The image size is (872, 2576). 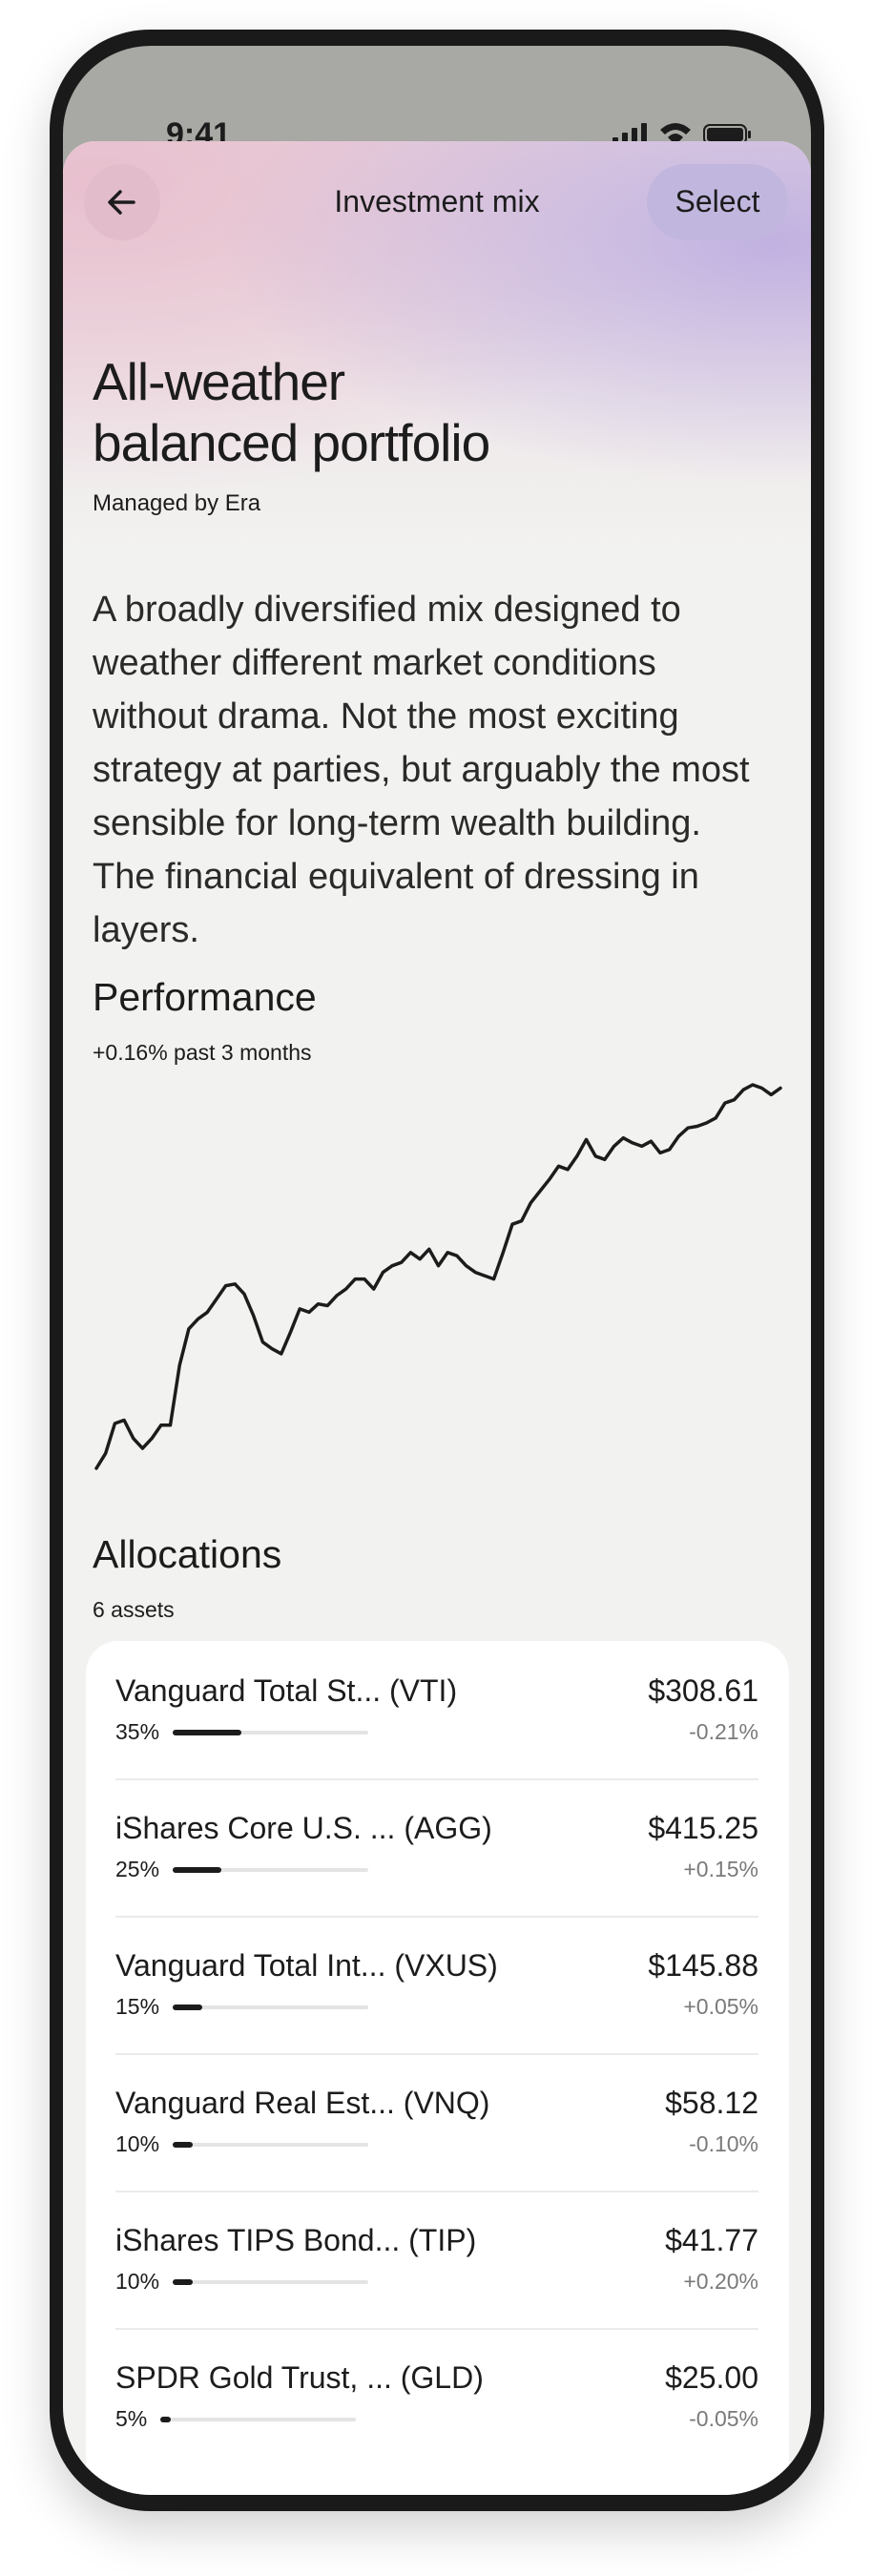 I want to click on weight-label: 5%, so click(x=131, y=2418).